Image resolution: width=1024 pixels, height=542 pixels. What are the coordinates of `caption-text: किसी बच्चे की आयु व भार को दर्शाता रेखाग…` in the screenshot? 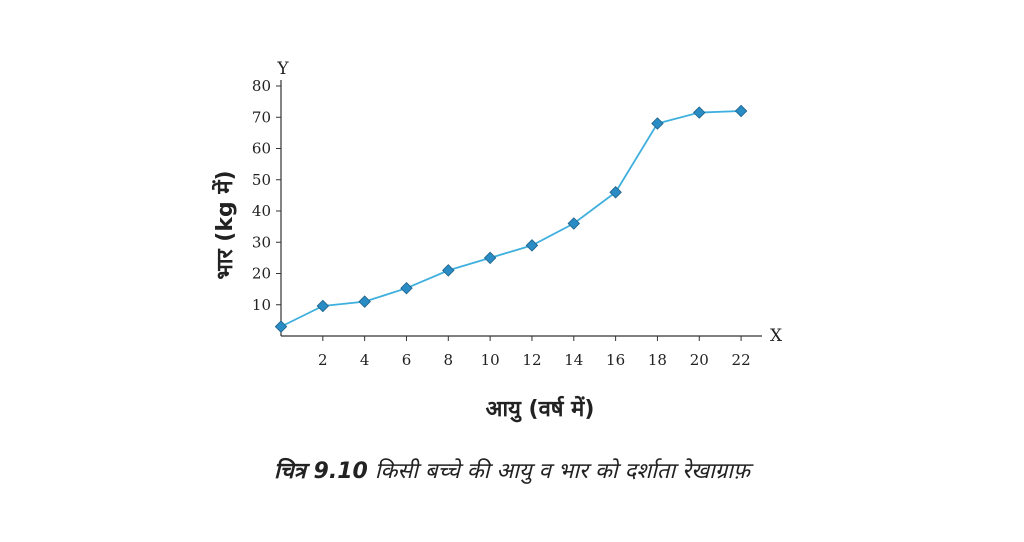 It's located at (564, 471).